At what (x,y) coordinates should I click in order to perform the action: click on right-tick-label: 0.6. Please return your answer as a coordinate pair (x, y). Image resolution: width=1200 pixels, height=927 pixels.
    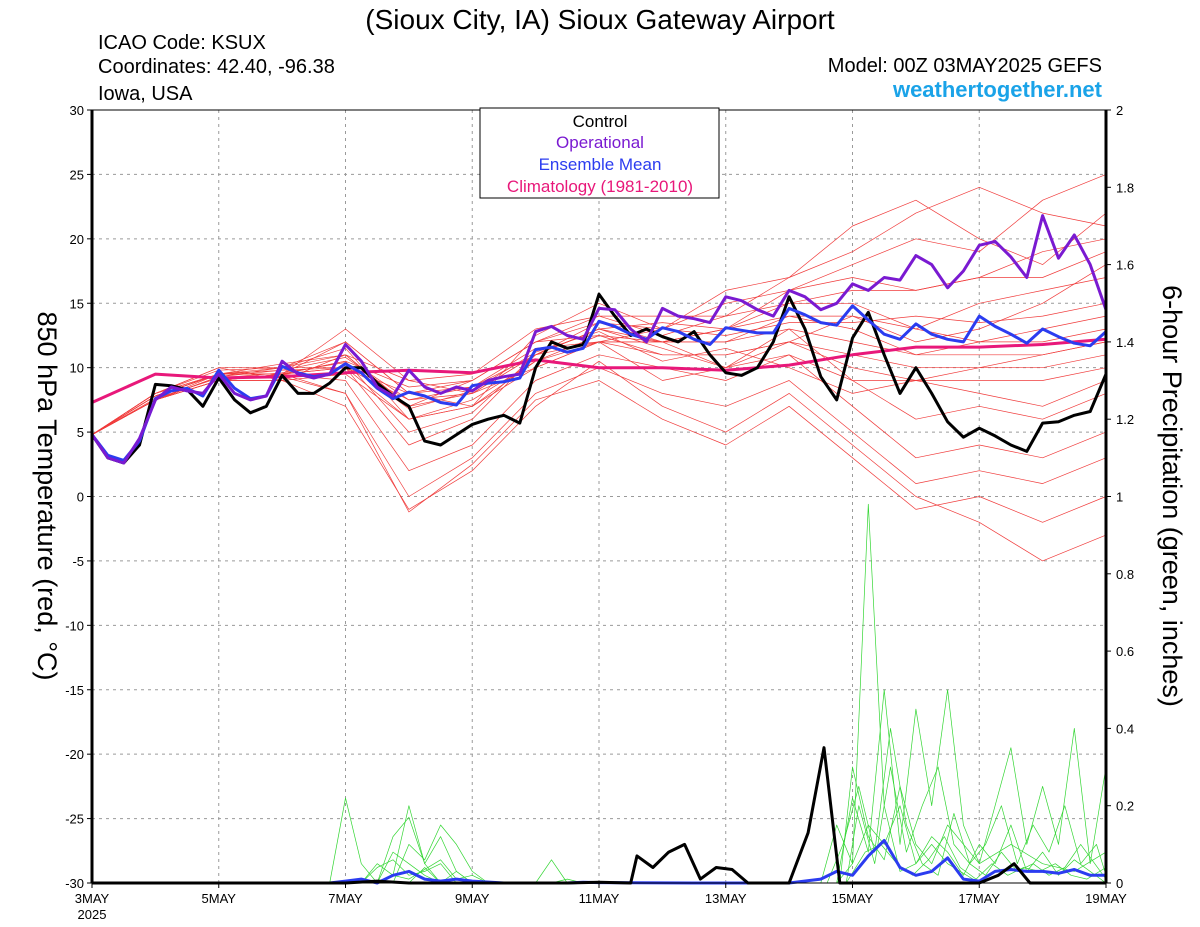
    Looking at the image, I should click on (1125, 651).